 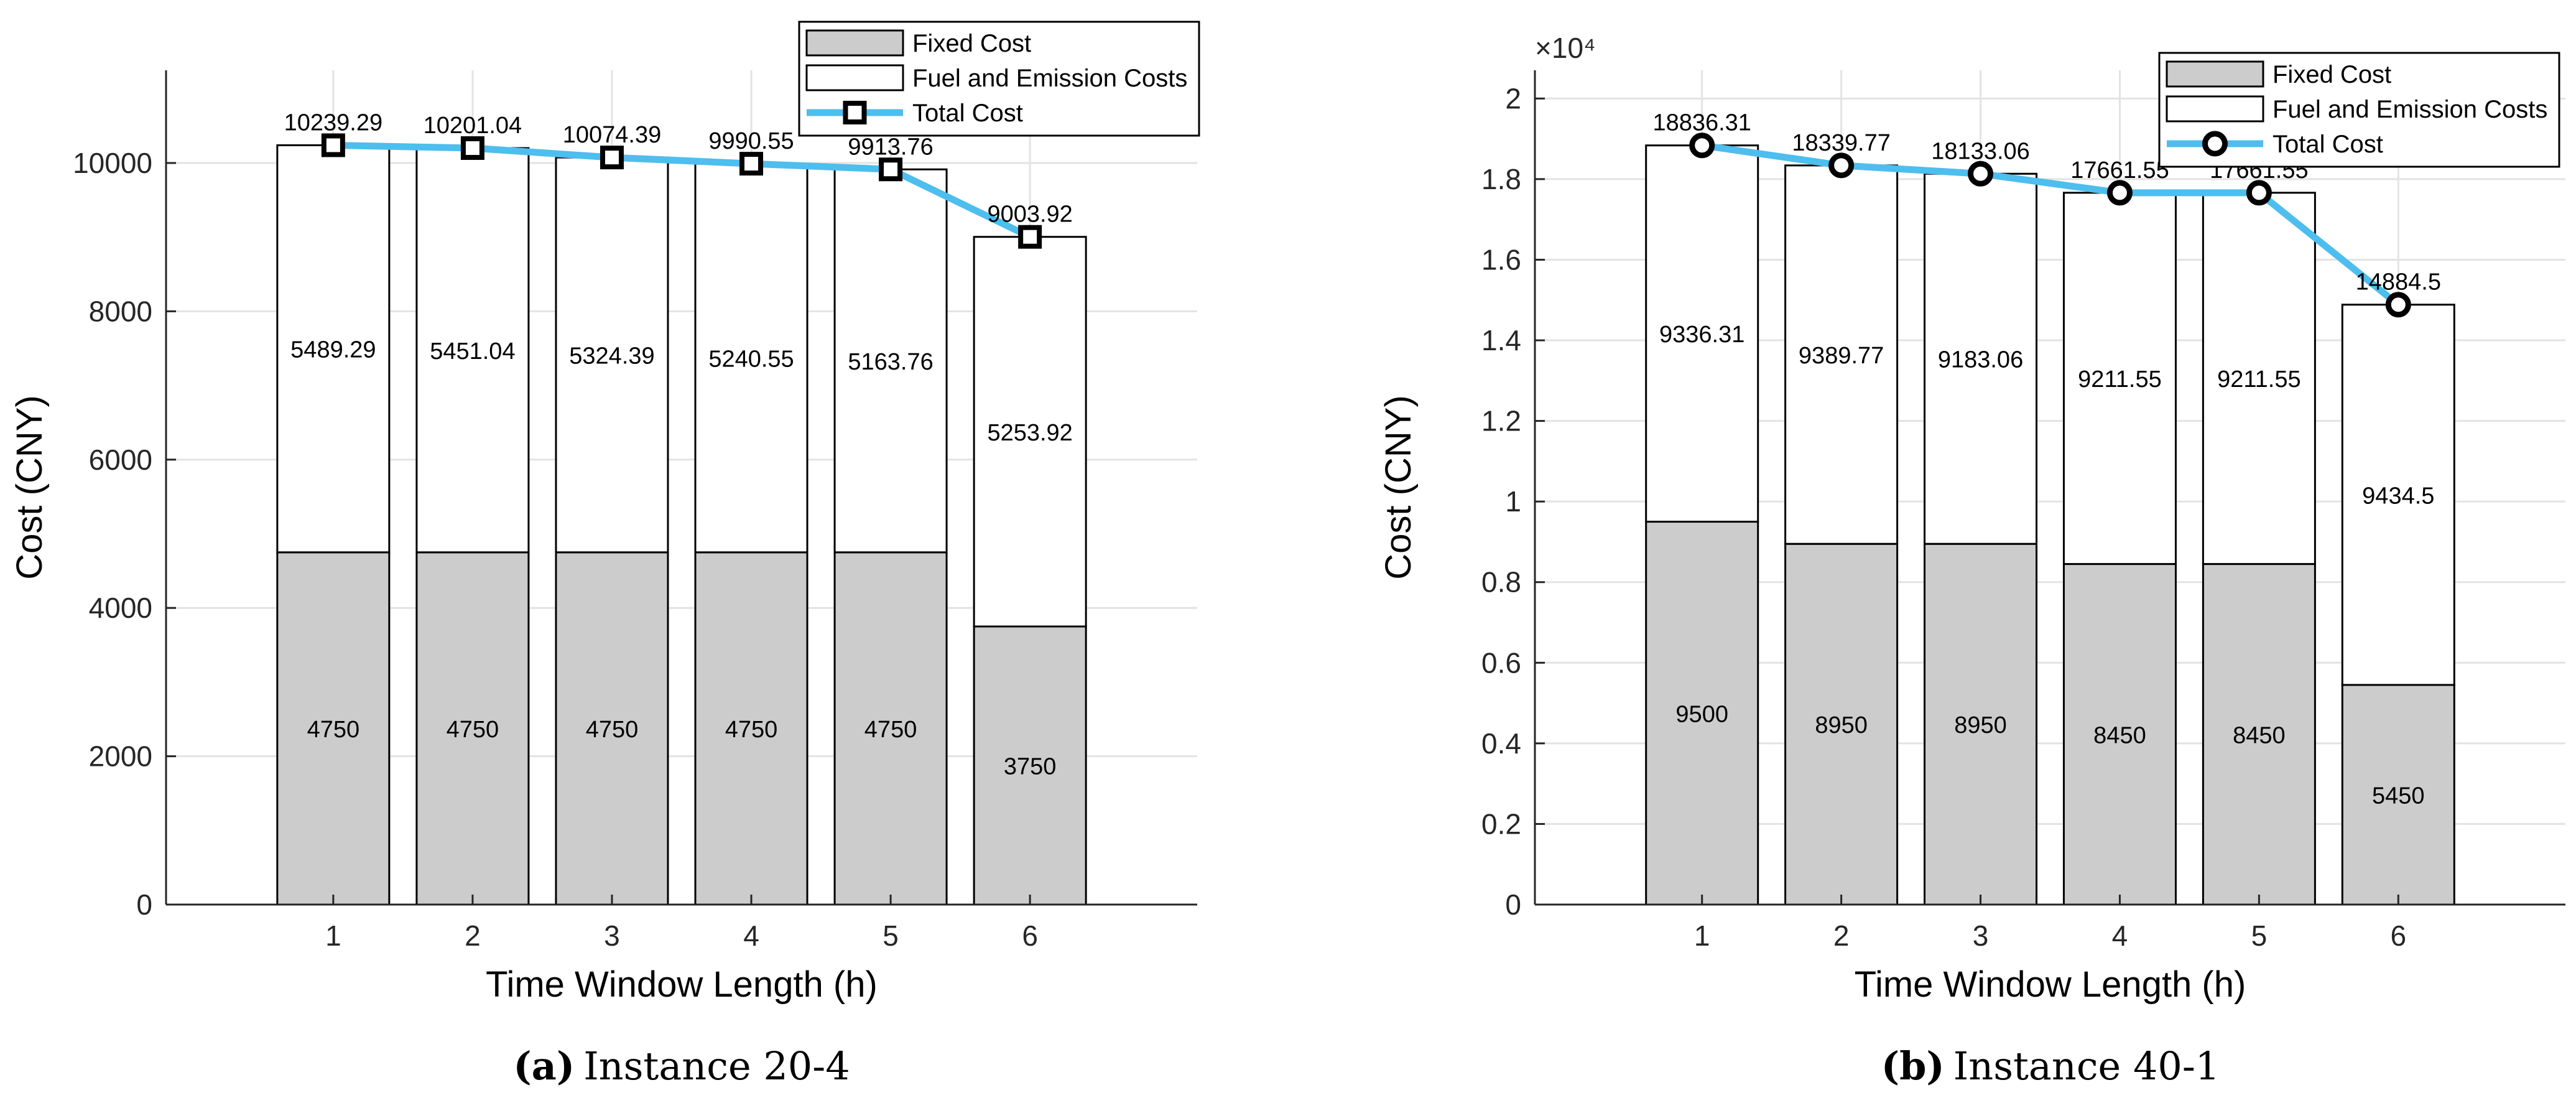 I want to click on y-axis-exponent-label: ×10⁴, so click(x=1566, y=48).